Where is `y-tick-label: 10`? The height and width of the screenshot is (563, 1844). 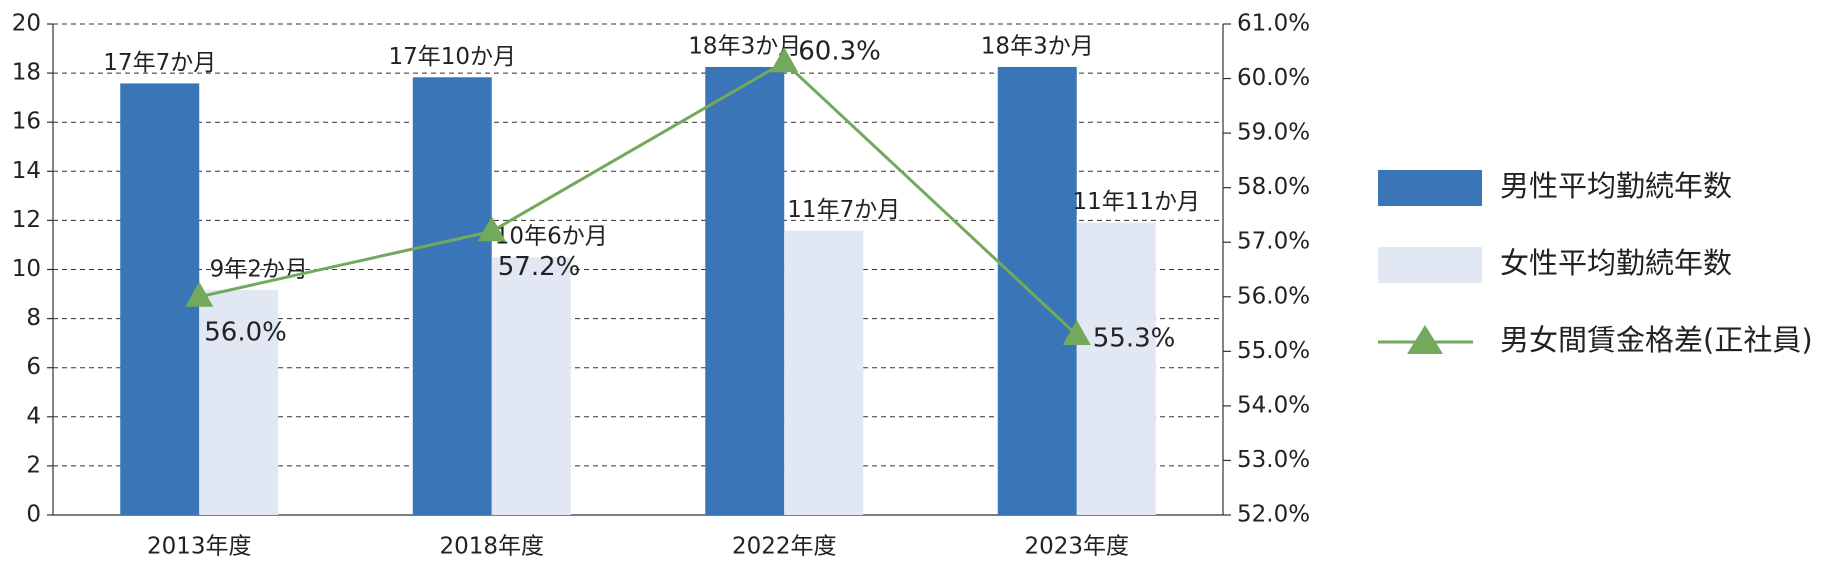
y-tick-label: 10 is located at coordinates (26, 269).